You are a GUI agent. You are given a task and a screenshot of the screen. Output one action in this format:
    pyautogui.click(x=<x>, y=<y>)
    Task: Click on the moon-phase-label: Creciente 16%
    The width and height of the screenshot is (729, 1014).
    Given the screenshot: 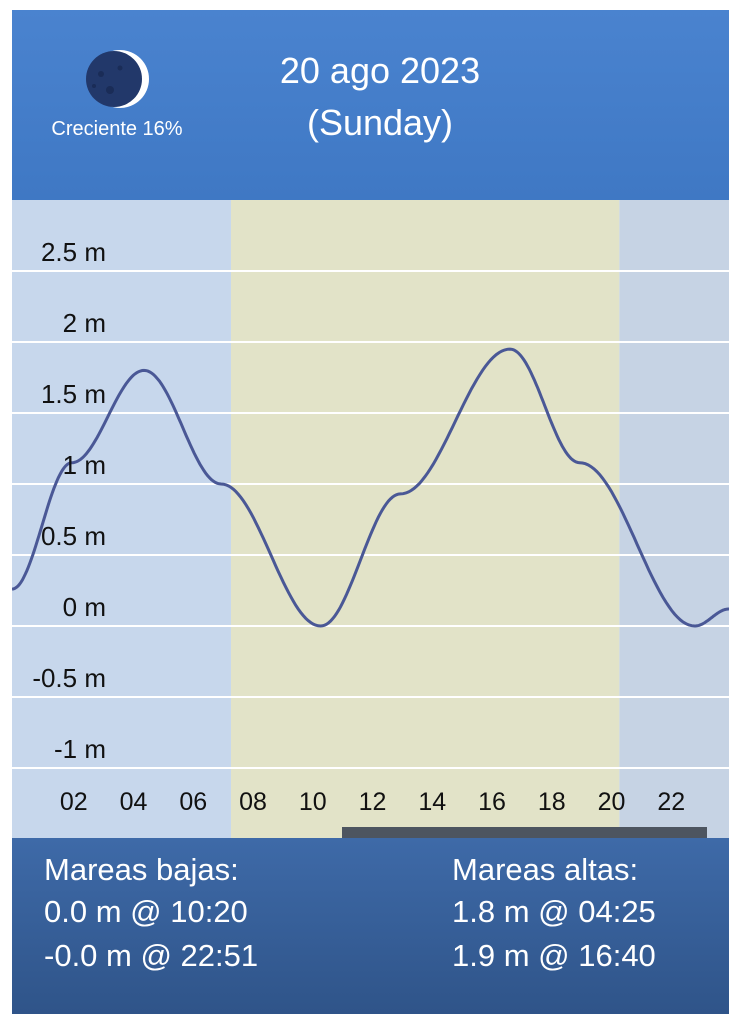 What is the action you would take?
    pyautogui.click(x=117, y=129)
    